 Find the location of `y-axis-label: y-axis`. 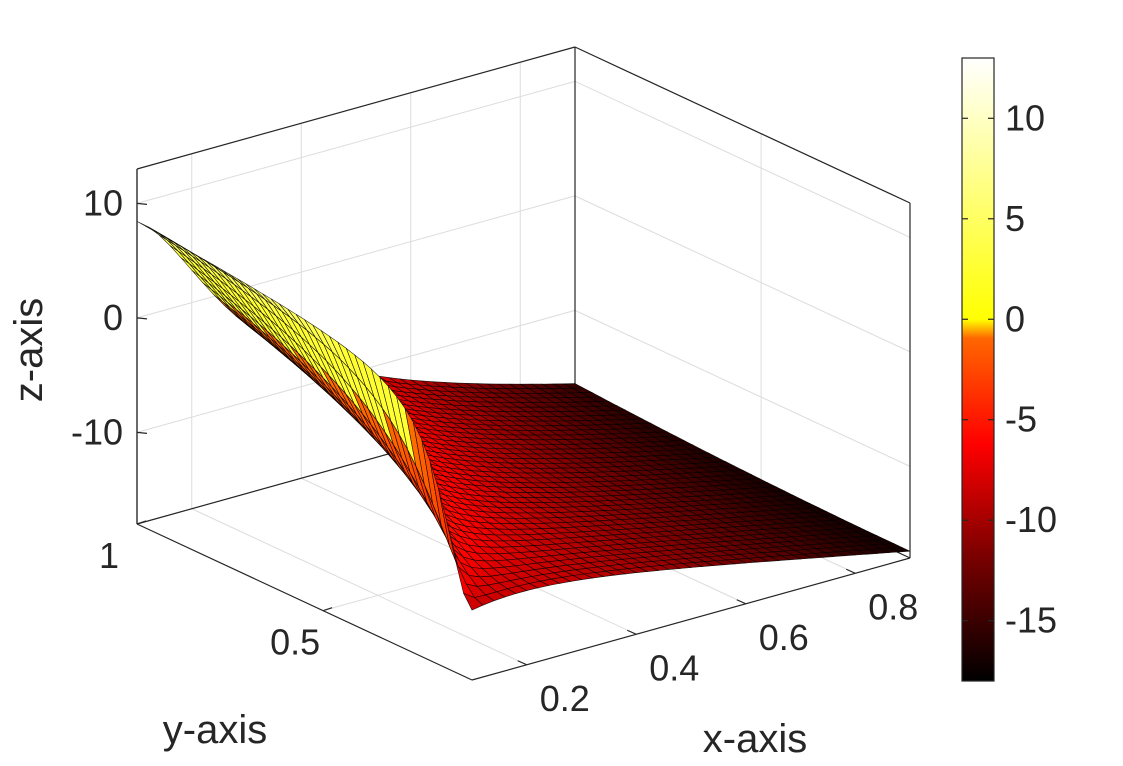

y-axis-label: y-axis is located at coordinates (215, 730).